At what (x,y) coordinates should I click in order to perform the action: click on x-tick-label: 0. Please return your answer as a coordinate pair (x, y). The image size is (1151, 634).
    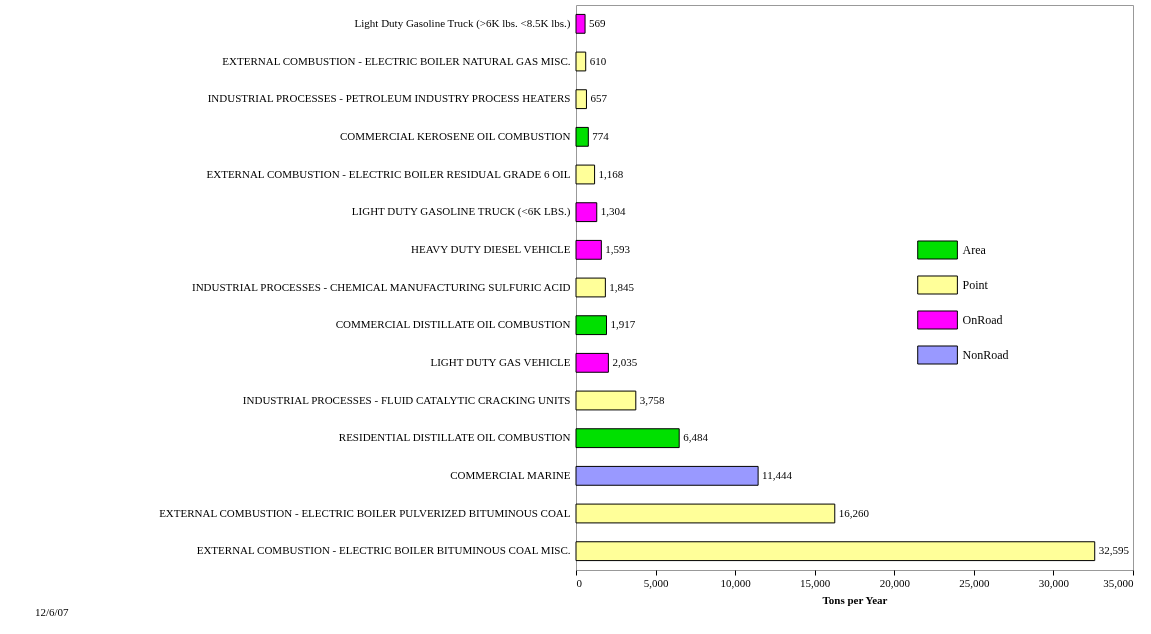
    Looking at the image, I should click on (579, 582).